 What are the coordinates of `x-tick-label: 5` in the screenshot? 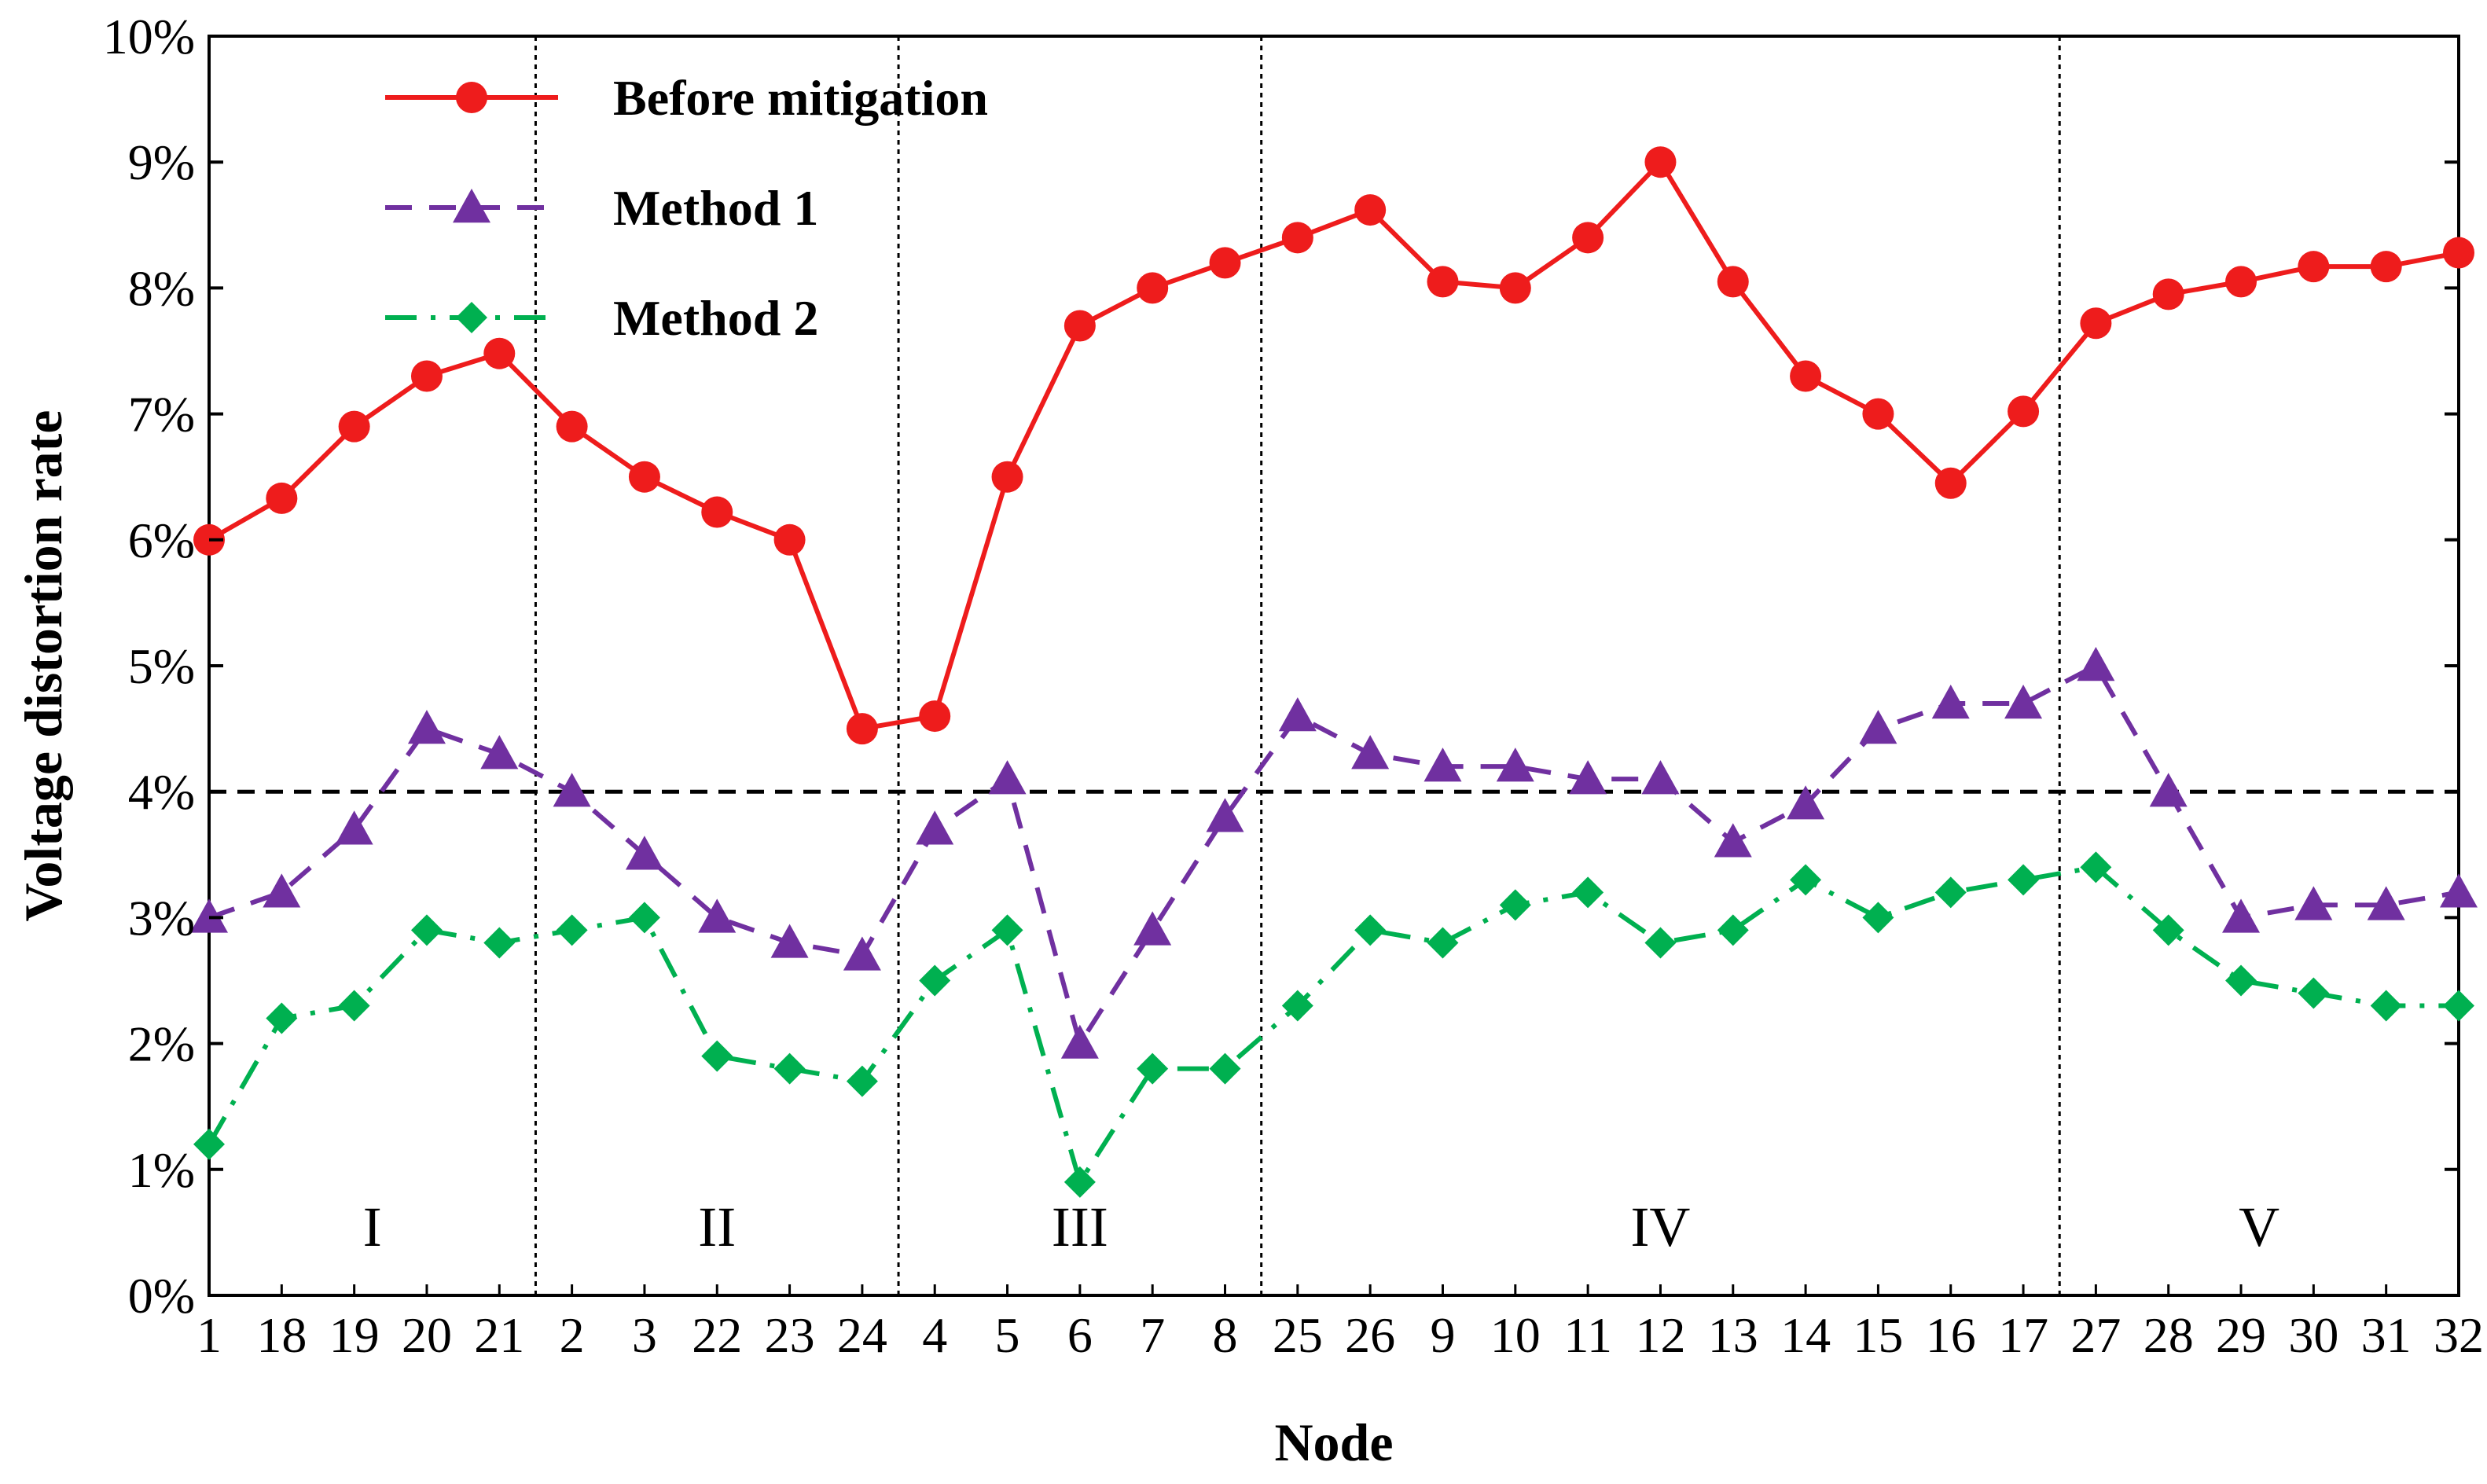 It's located at (1007, 1335).